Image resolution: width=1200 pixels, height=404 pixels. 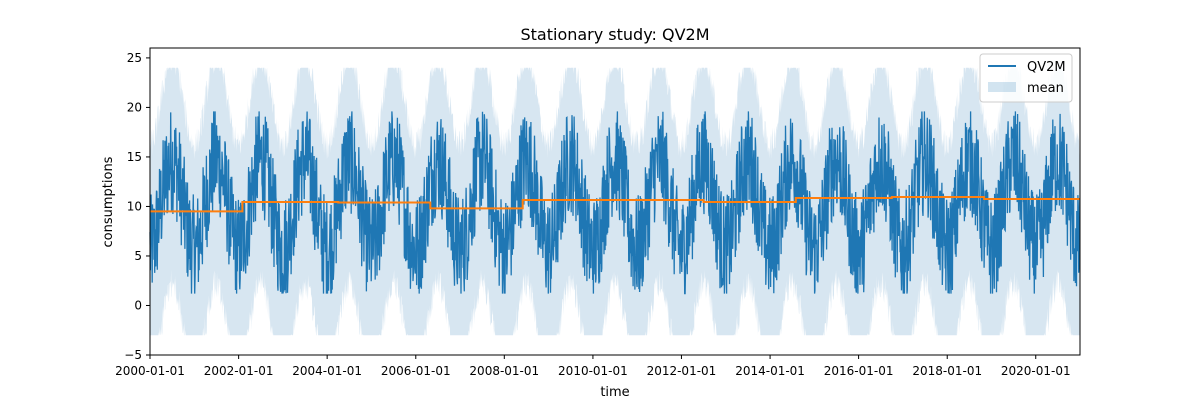 What do you see at coordinates (108, 201) in the screenshot?
I see `y-axis-label: consumptions` at bounding box center [108, 201].